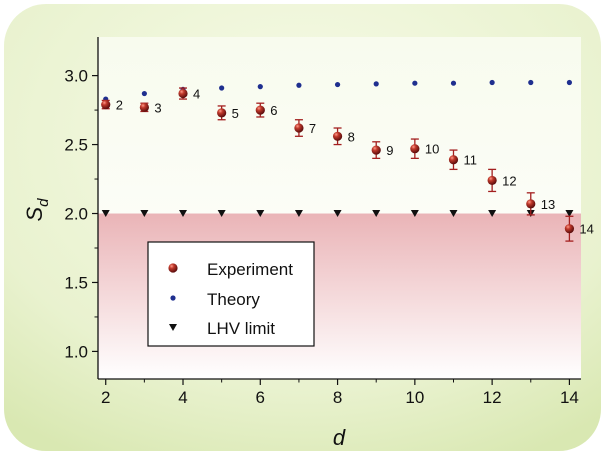 This screenshot has width=605, height=460. Describe the element at coordinates (173, 327) in the screenshot. I see `legend-marker-lhv` at that location.